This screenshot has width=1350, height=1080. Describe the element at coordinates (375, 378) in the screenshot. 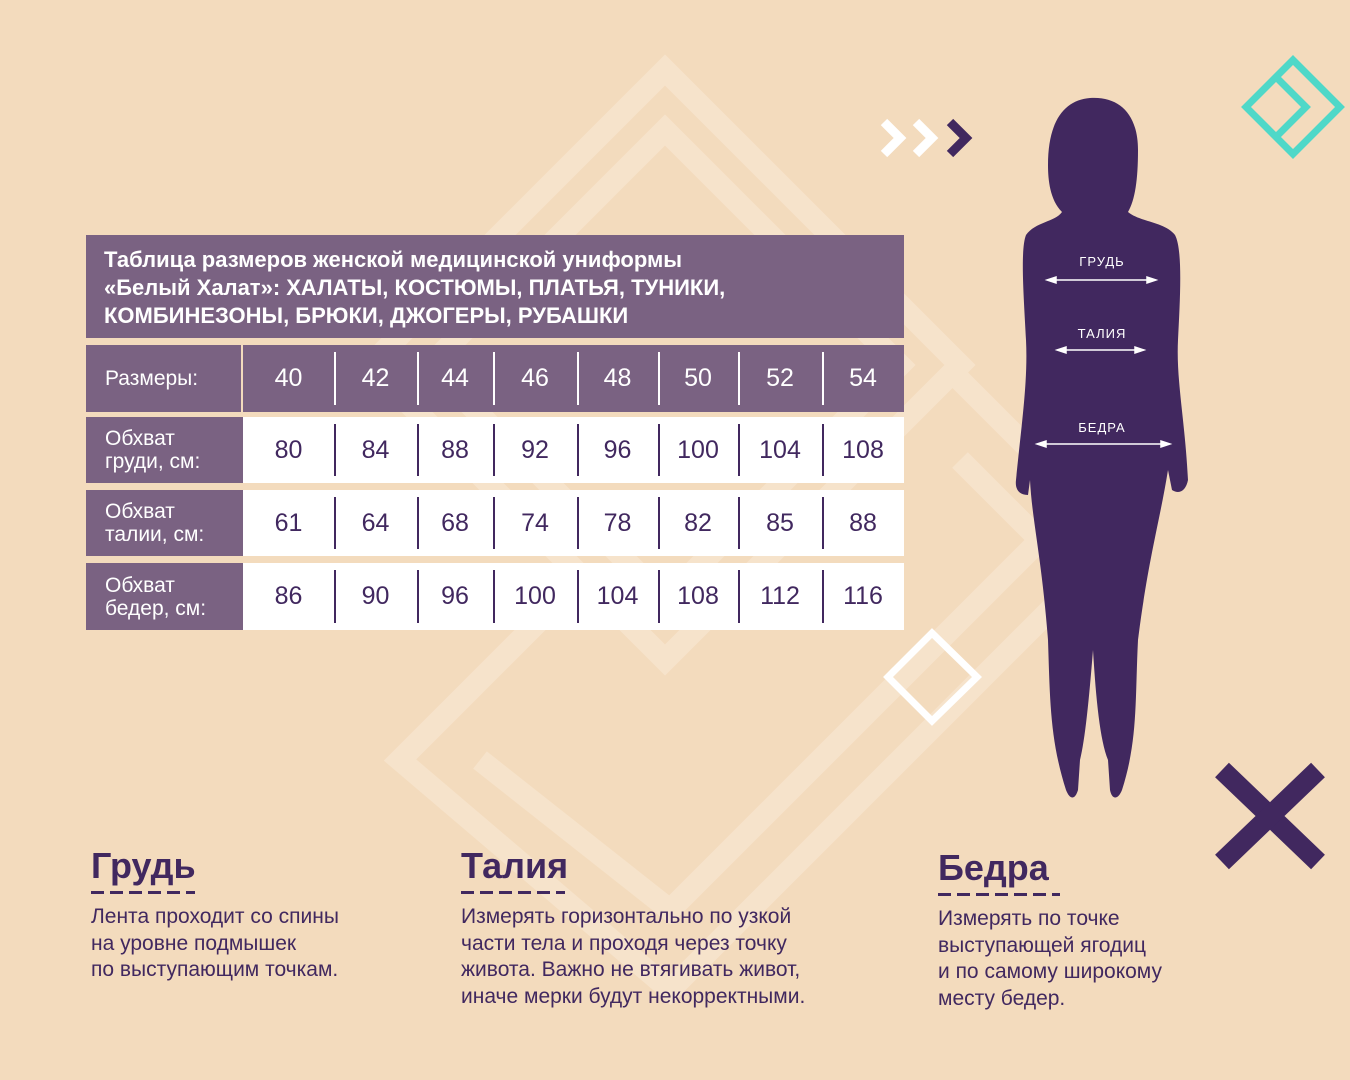

I see `table-cell: 42` at that location.